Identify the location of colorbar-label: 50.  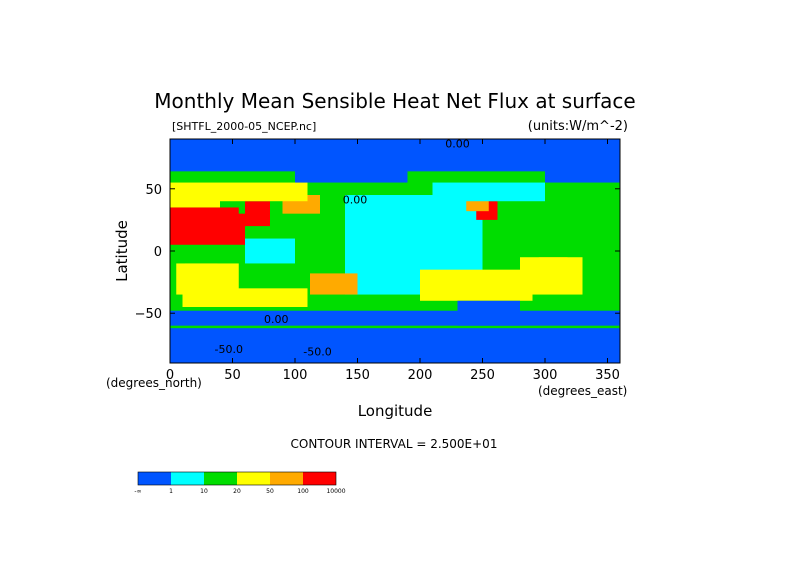
(270, 491).